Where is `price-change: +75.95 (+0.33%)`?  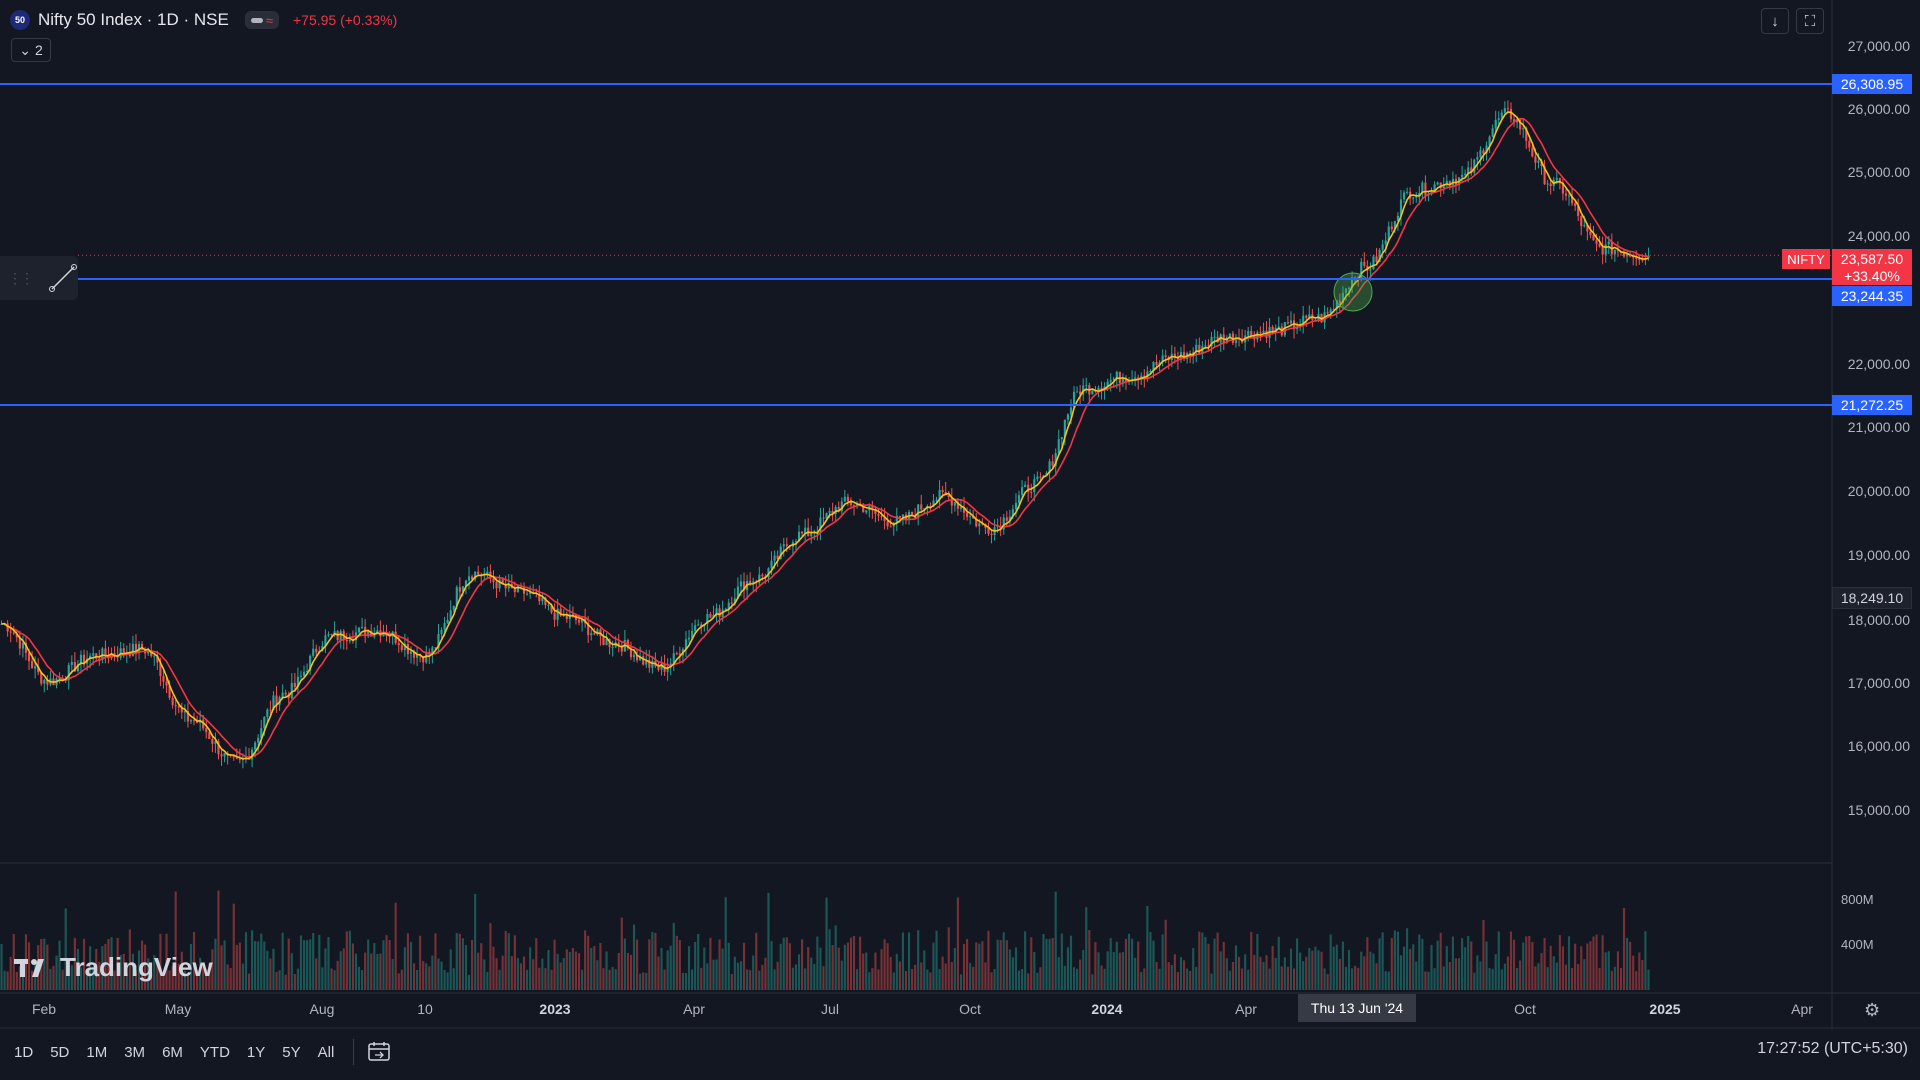
price-change: +75.95 (+0.33%) is located at coordinates (345, 20).